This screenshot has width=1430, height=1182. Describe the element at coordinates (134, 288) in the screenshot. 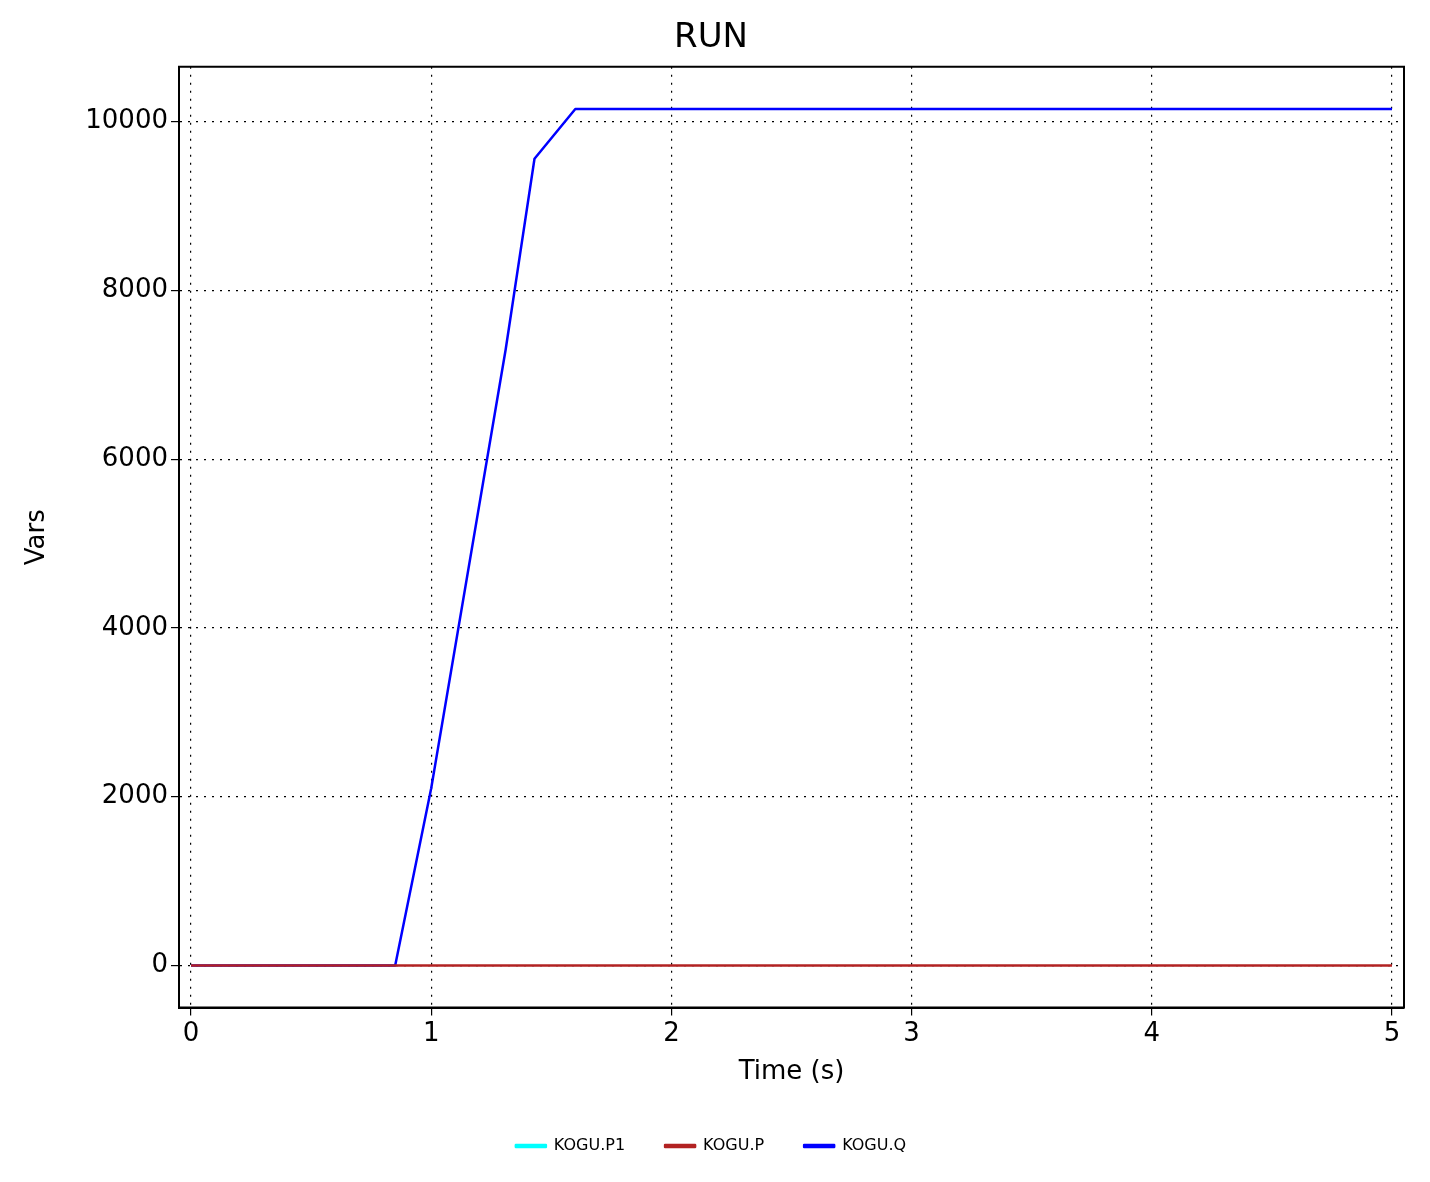

I see `y-tick-label: 8000` at that location.